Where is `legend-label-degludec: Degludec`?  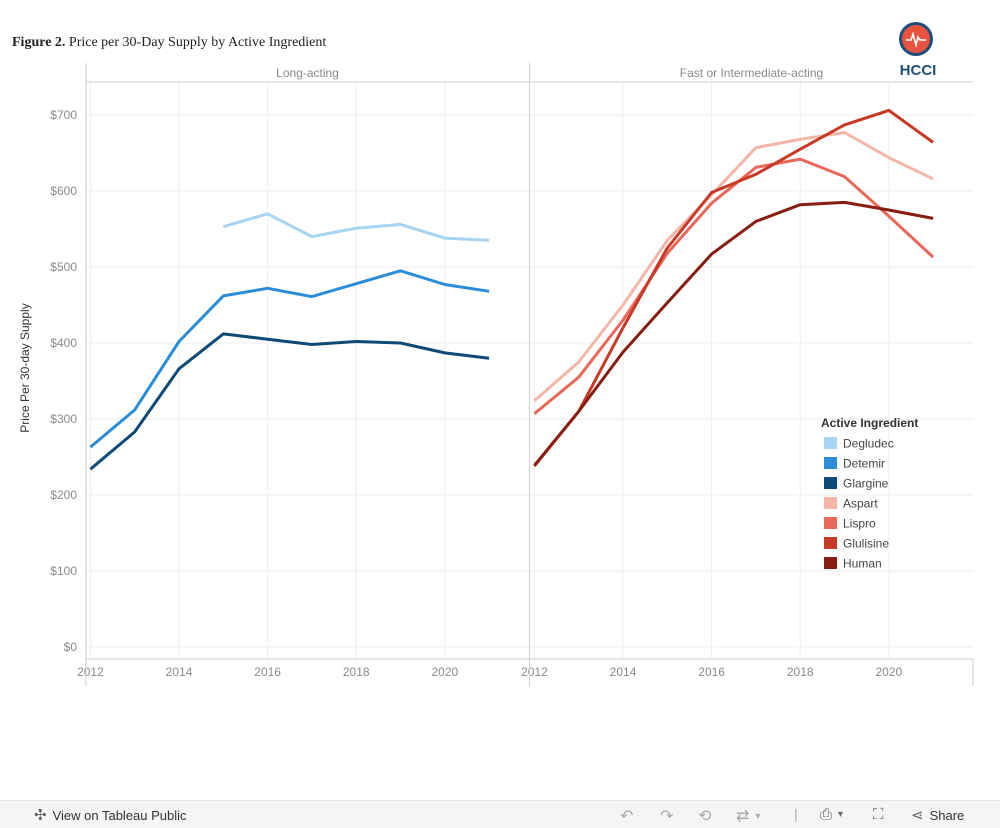 legend-label-degludec: Degludec is located at coordinates (868, 444).